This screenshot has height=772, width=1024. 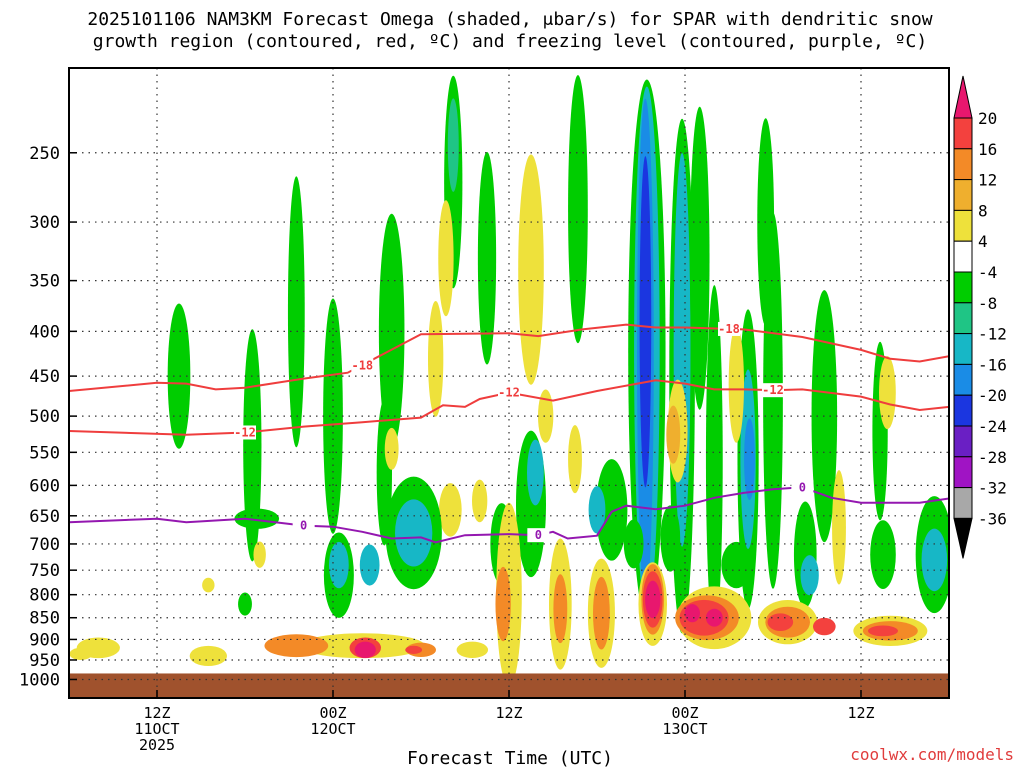 I want to click on colorbar-label: 12, so click(x=987, y=180).